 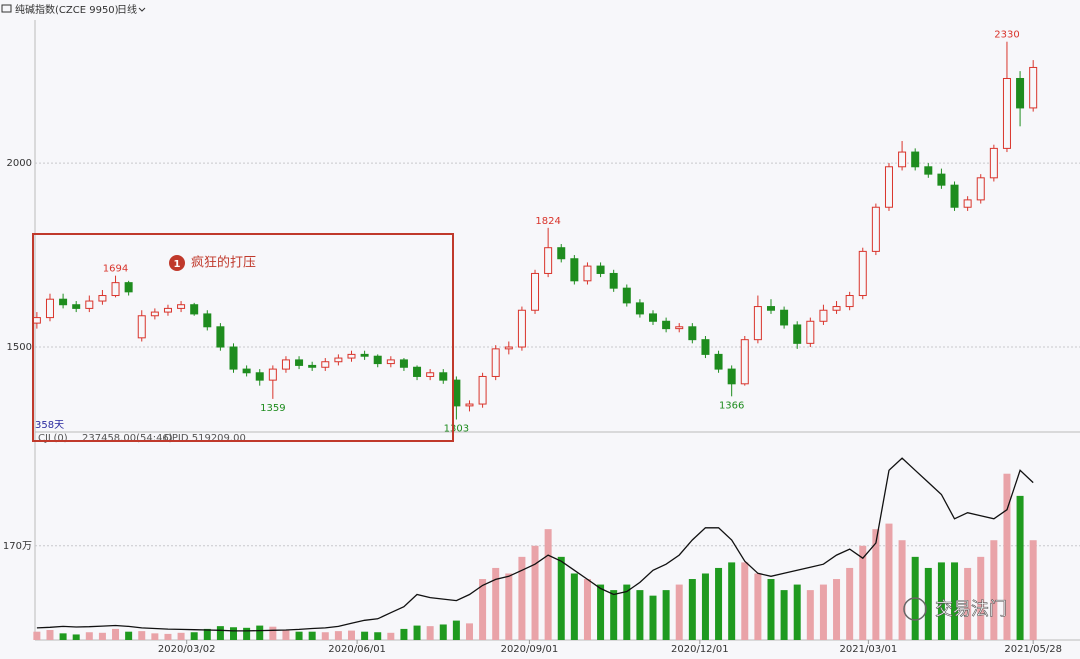 I want to click on highlight-badge, so click(x=177, y=263).